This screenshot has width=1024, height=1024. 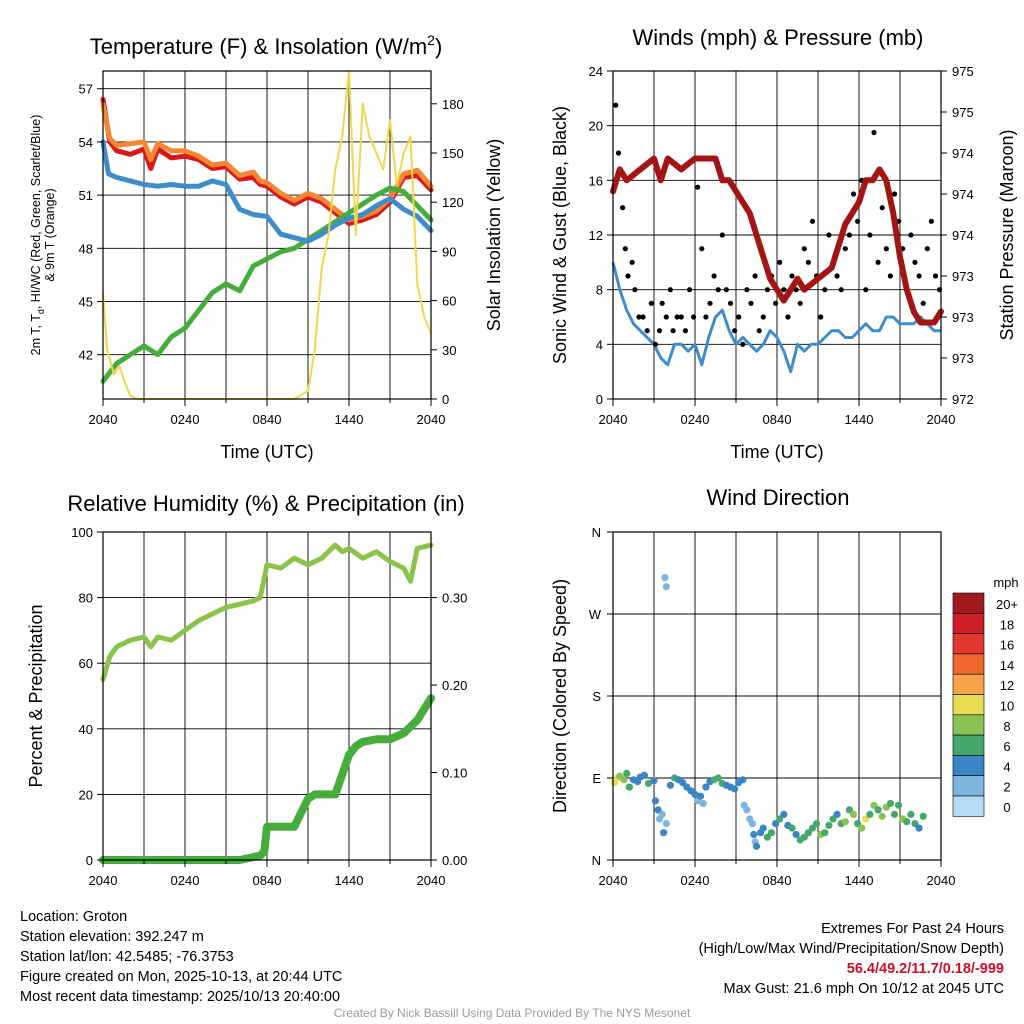 What do you see at coordinates (74, 917) in the screenshot?
I see `location-text: Location: Groton` at bounding box center [74, 917].